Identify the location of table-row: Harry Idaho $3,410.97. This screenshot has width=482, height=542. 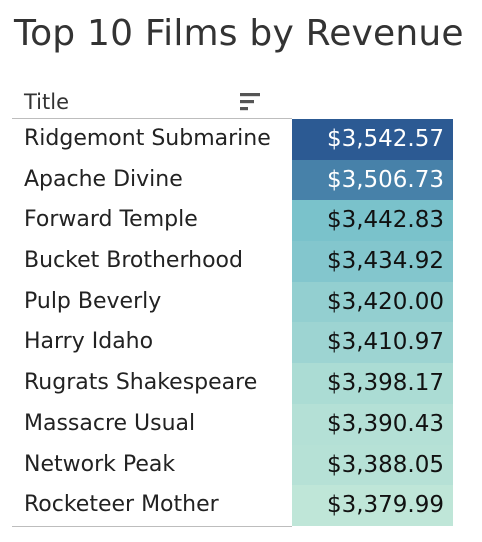
(232, 342).